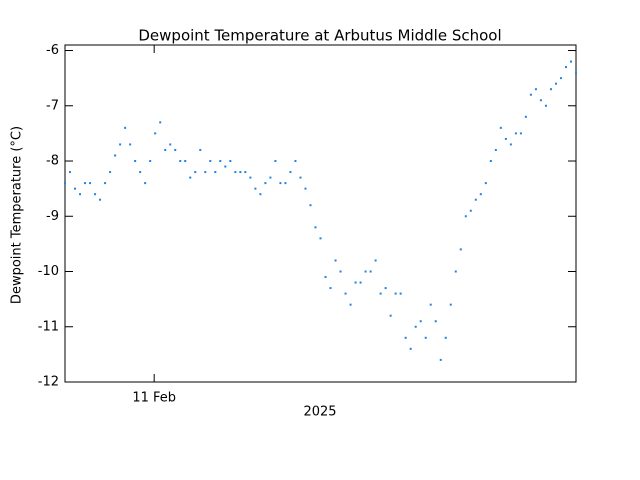 The image size is (640, 480). I want to click on x-tick-label: 11 Feb, so click(154, 398).